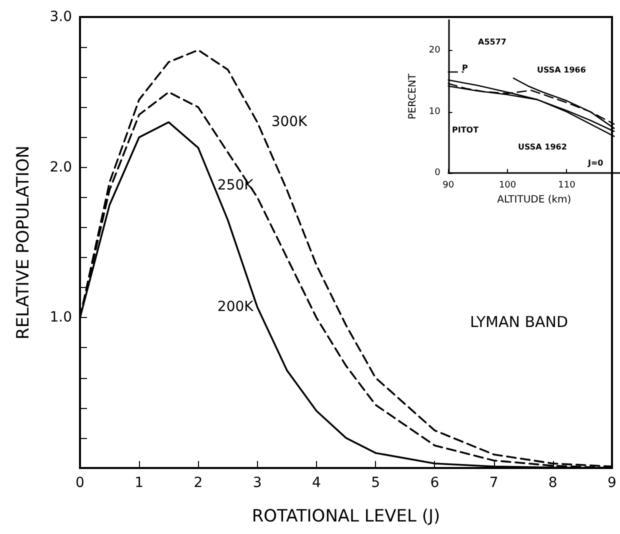 The width and height of the screenshot is (620, 534). I want to click on annotation: USSA 1966, so click(561, 70).